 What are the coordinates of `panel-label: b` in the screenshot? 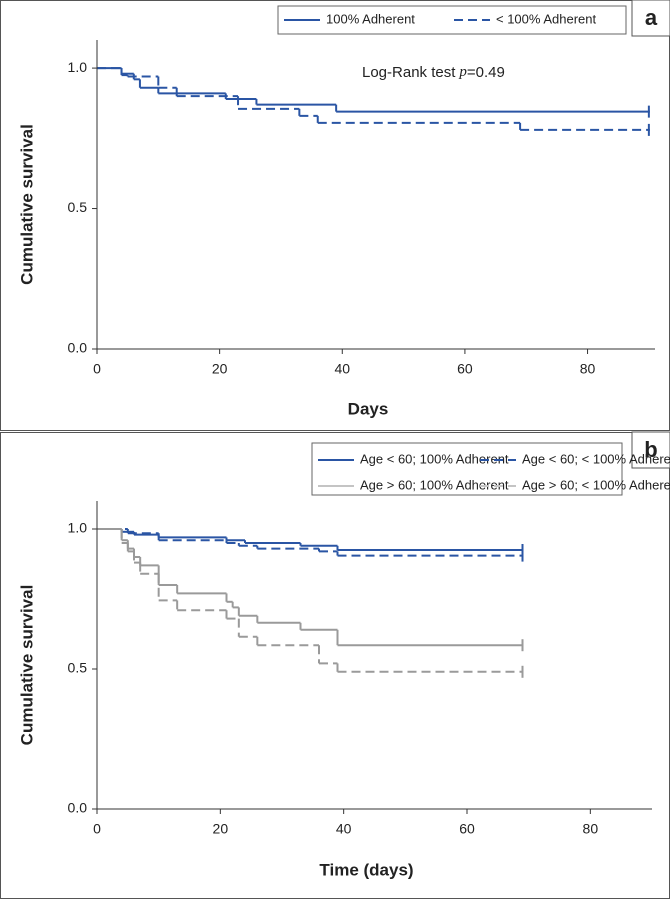 It's located at (650, 449).